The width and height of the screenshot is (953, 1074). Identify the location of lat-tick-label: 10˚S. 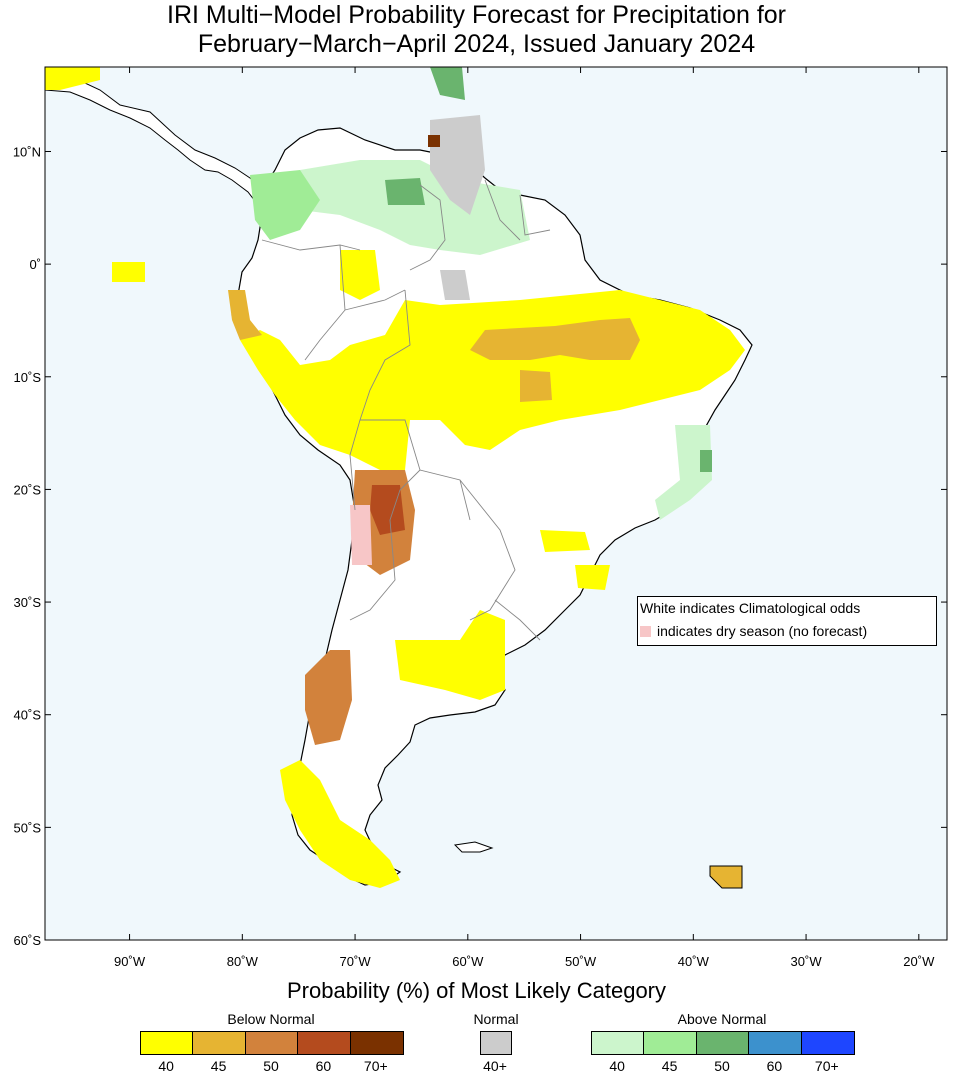
(28, 377).